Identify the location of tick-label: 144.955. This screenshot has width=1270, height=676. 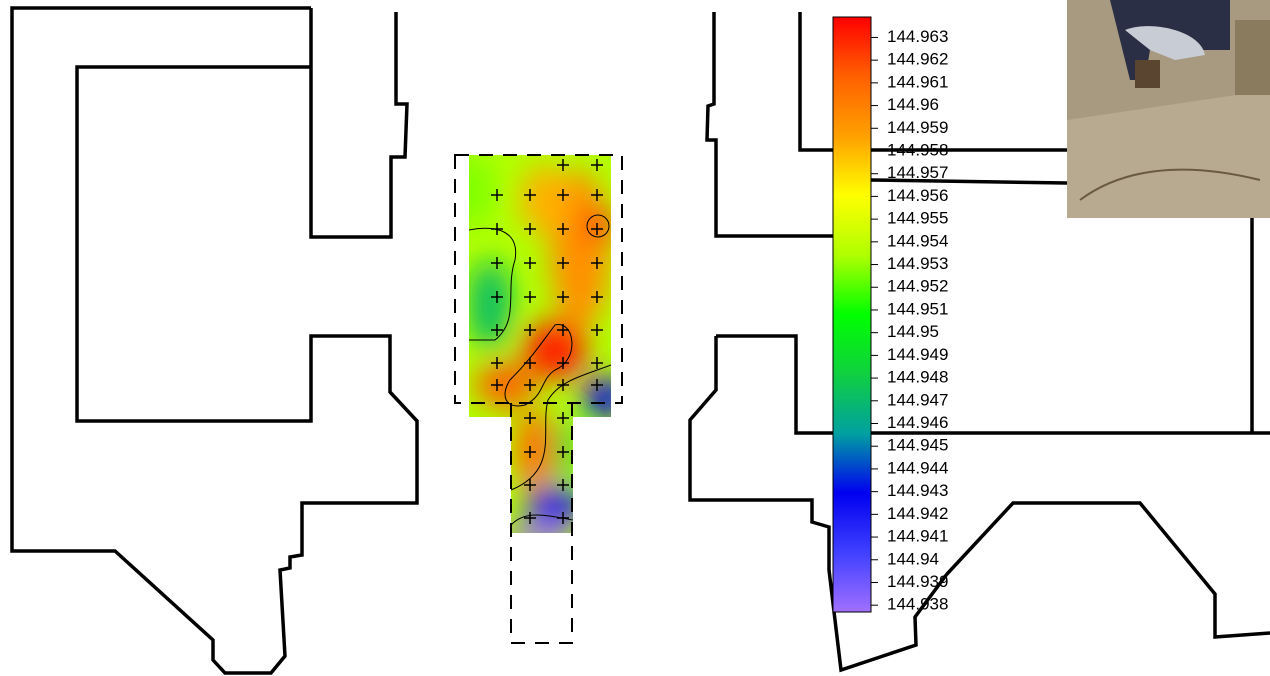
(917, 218).